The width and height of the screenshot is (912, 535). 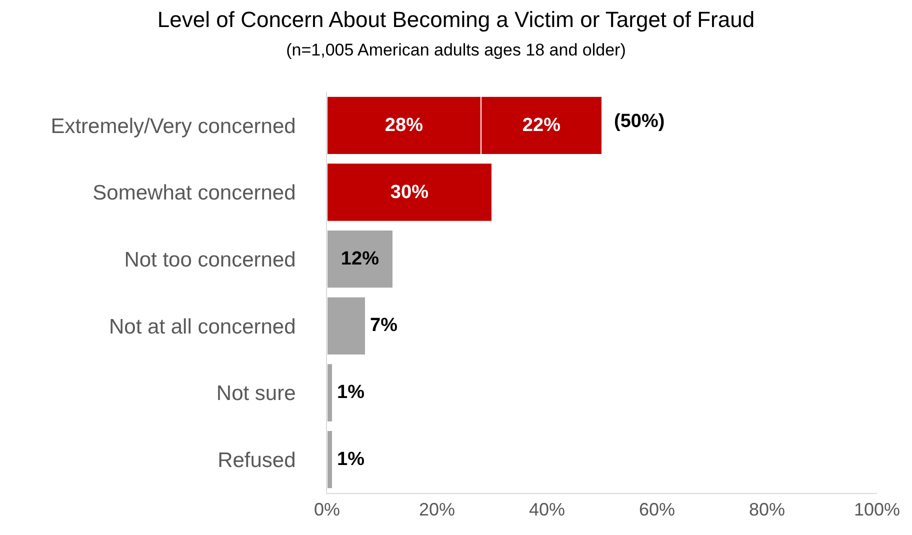 What do you see at coordinates (437, 510) in the screenshot?
I see `x-tick-label: 20%` at bounding box center [437, 510].